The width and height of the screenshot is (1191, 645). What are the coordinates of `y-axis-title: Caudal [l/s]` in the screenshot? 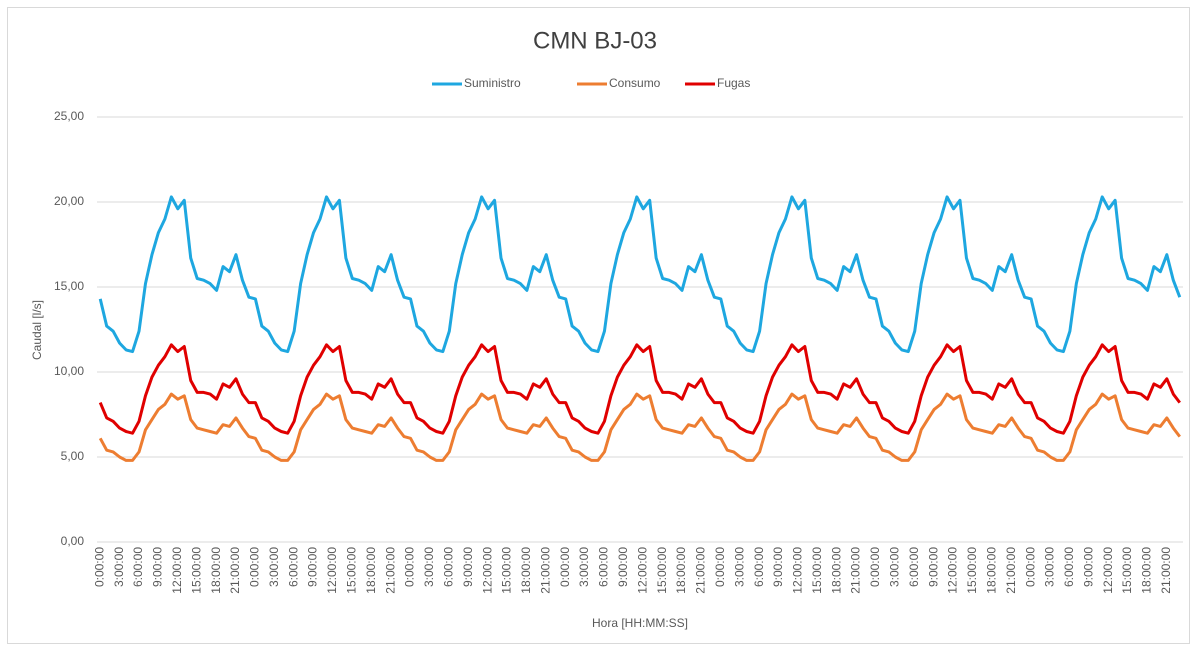 It's located at (37, 330).